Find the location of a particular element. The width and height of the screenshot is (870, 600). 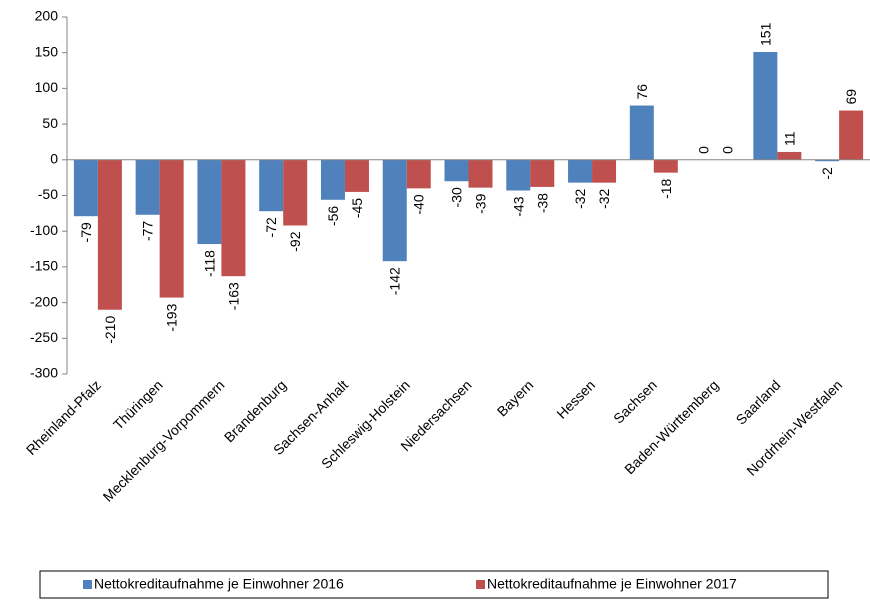

legend-label: Nettokreditaufnahme je Einwohner 2016 is located at coordinates (219, 584).